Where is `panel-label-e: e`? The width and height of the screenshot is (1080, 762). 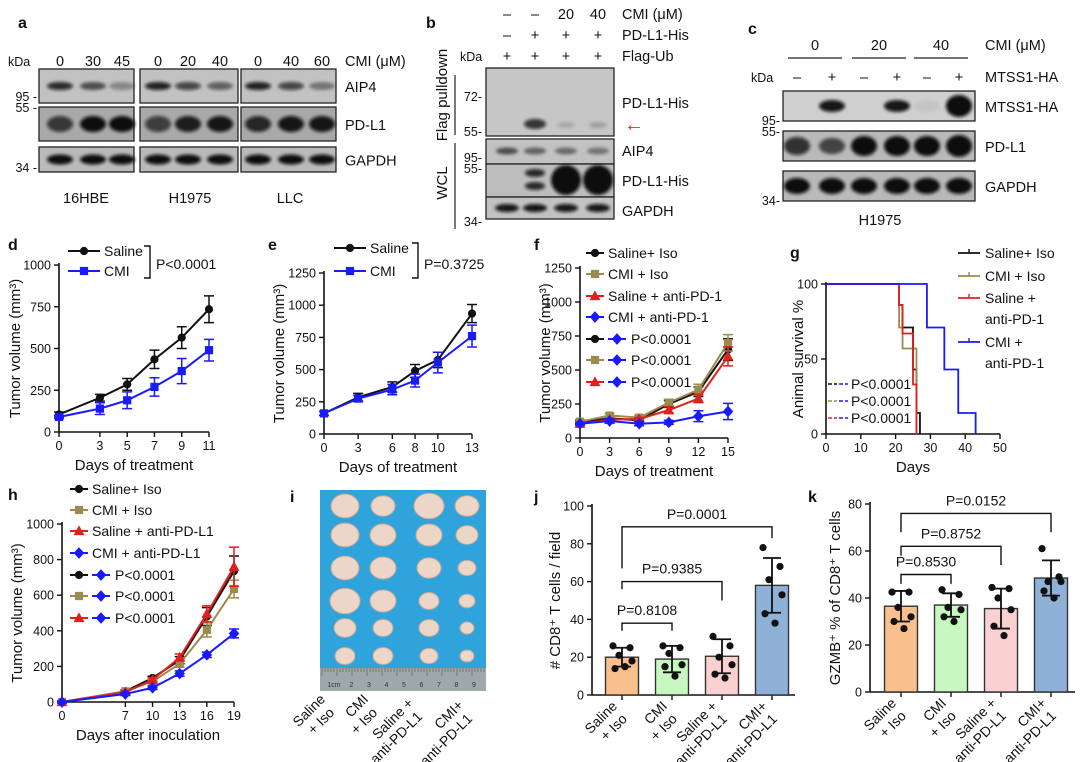
panel-label-e: e is located at coordinates (272, 245).